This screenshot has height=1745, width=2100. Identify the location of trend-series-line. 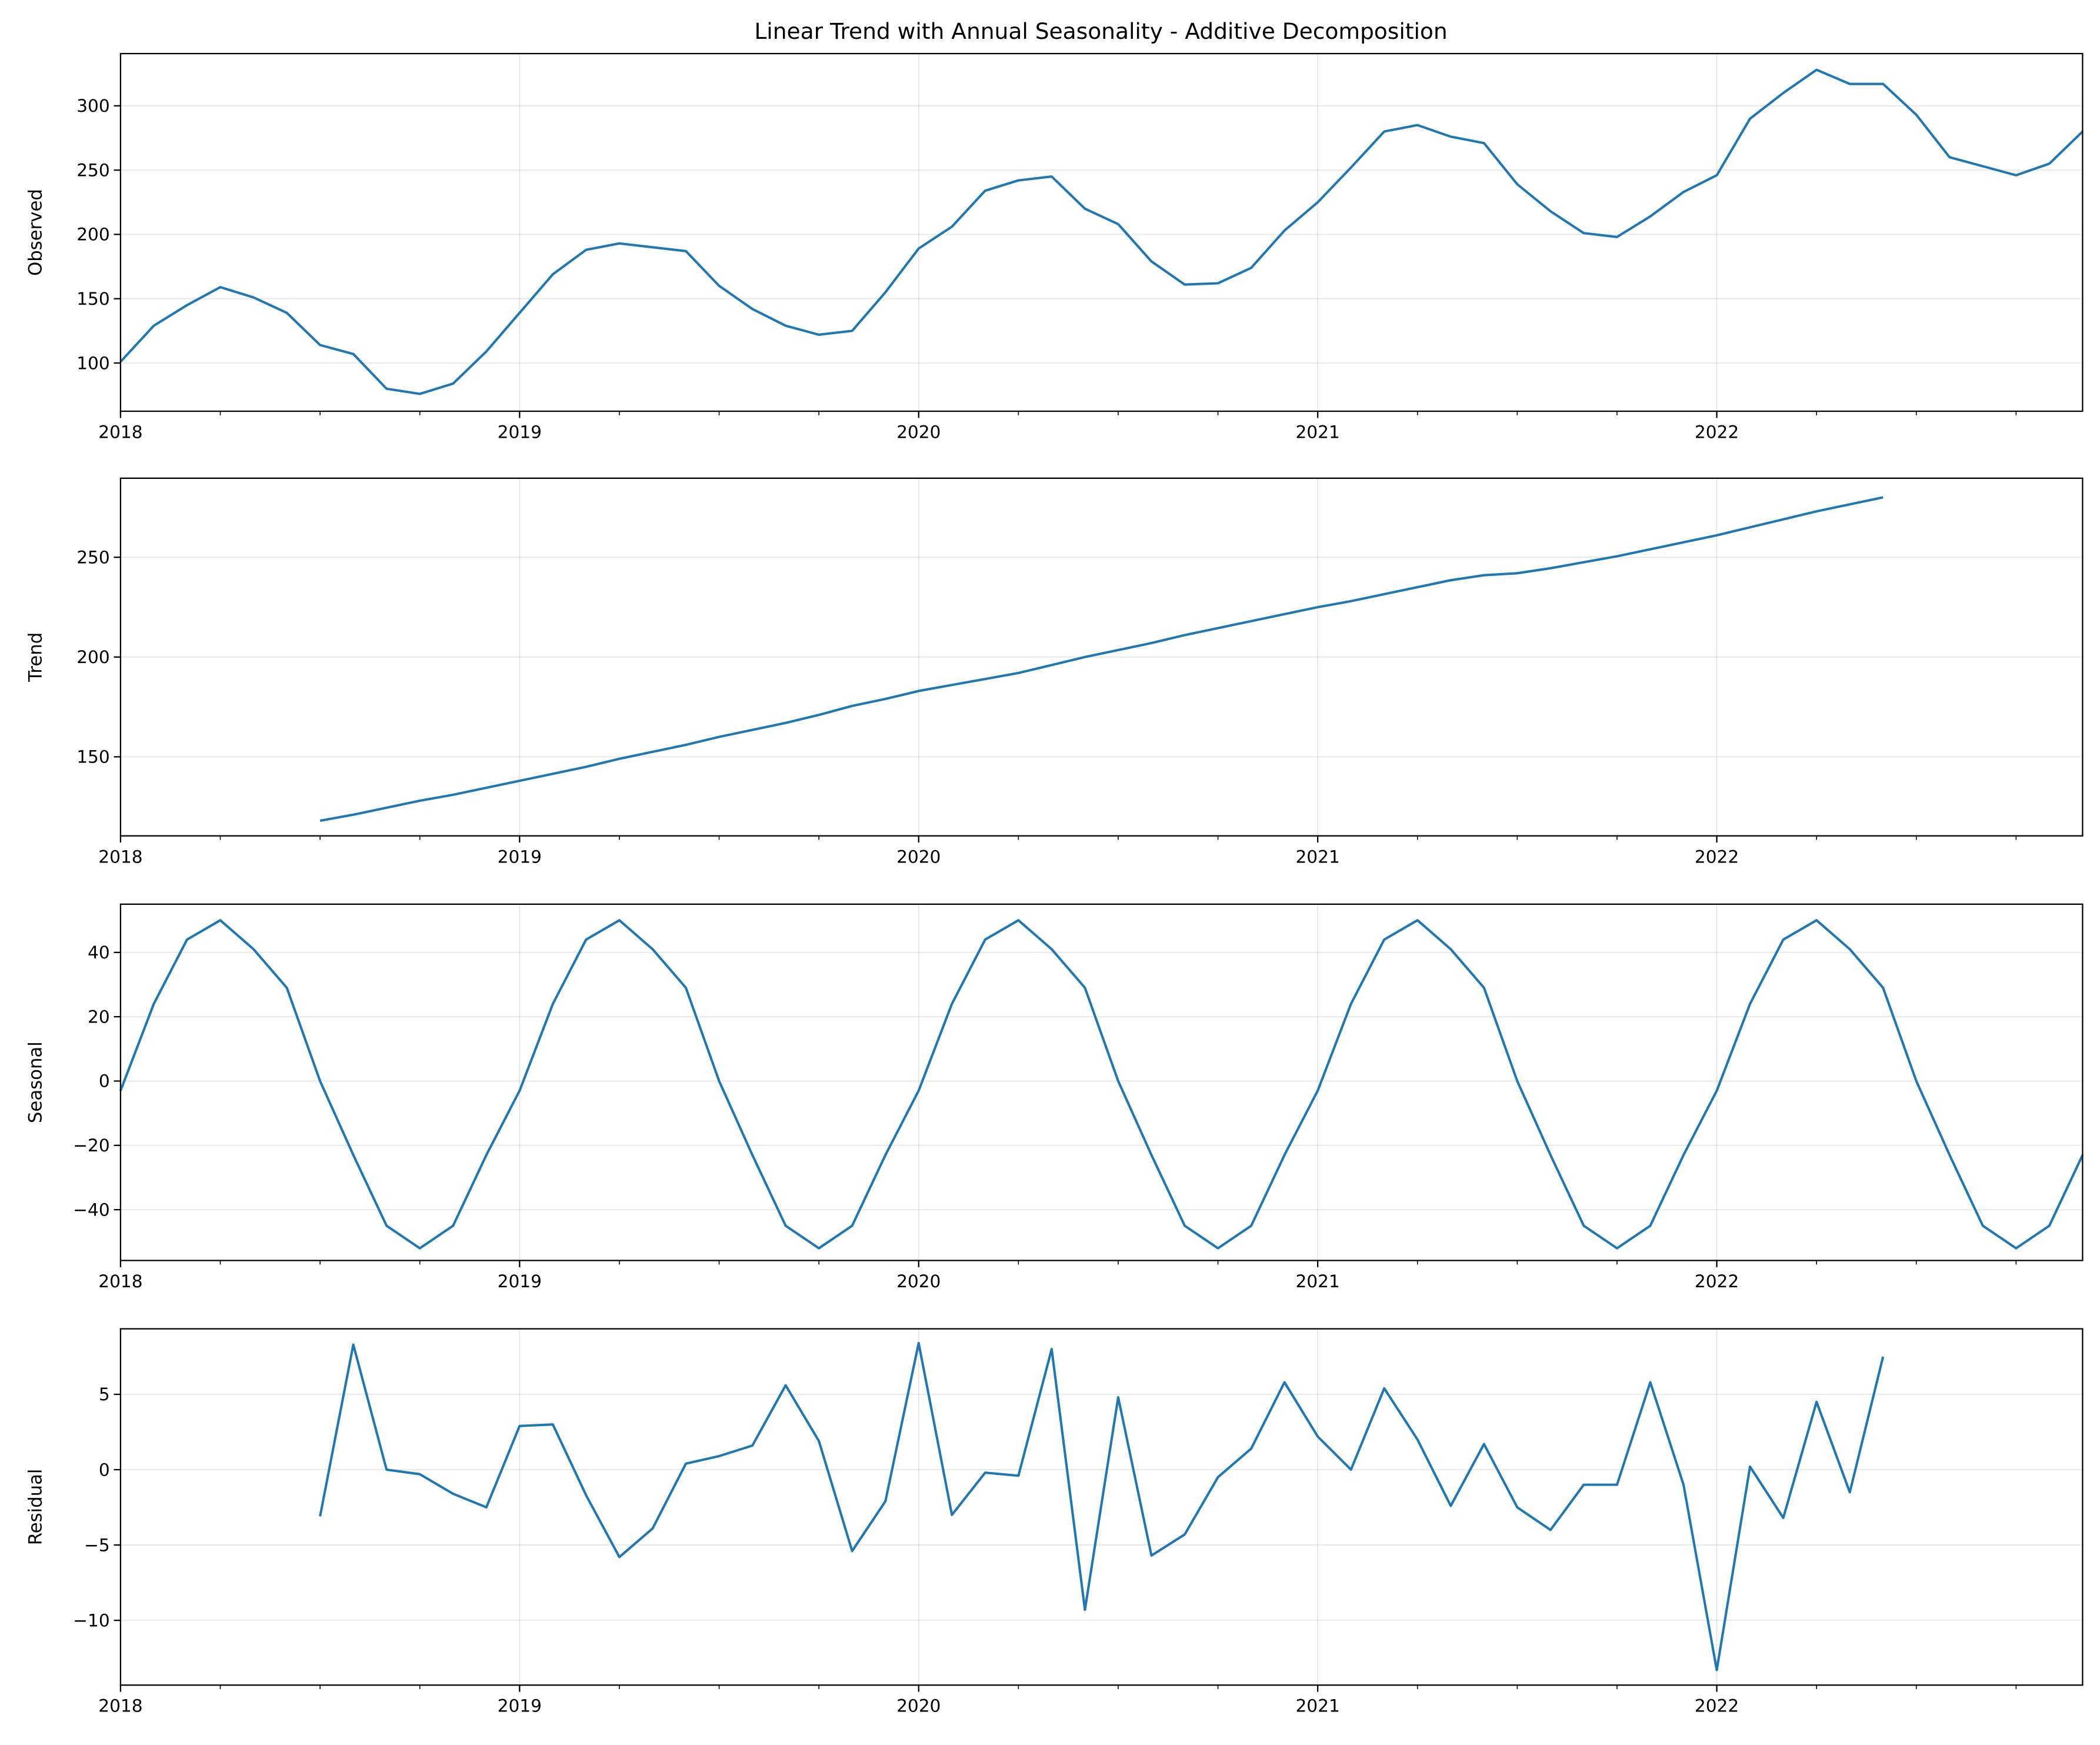
(1101, 659).